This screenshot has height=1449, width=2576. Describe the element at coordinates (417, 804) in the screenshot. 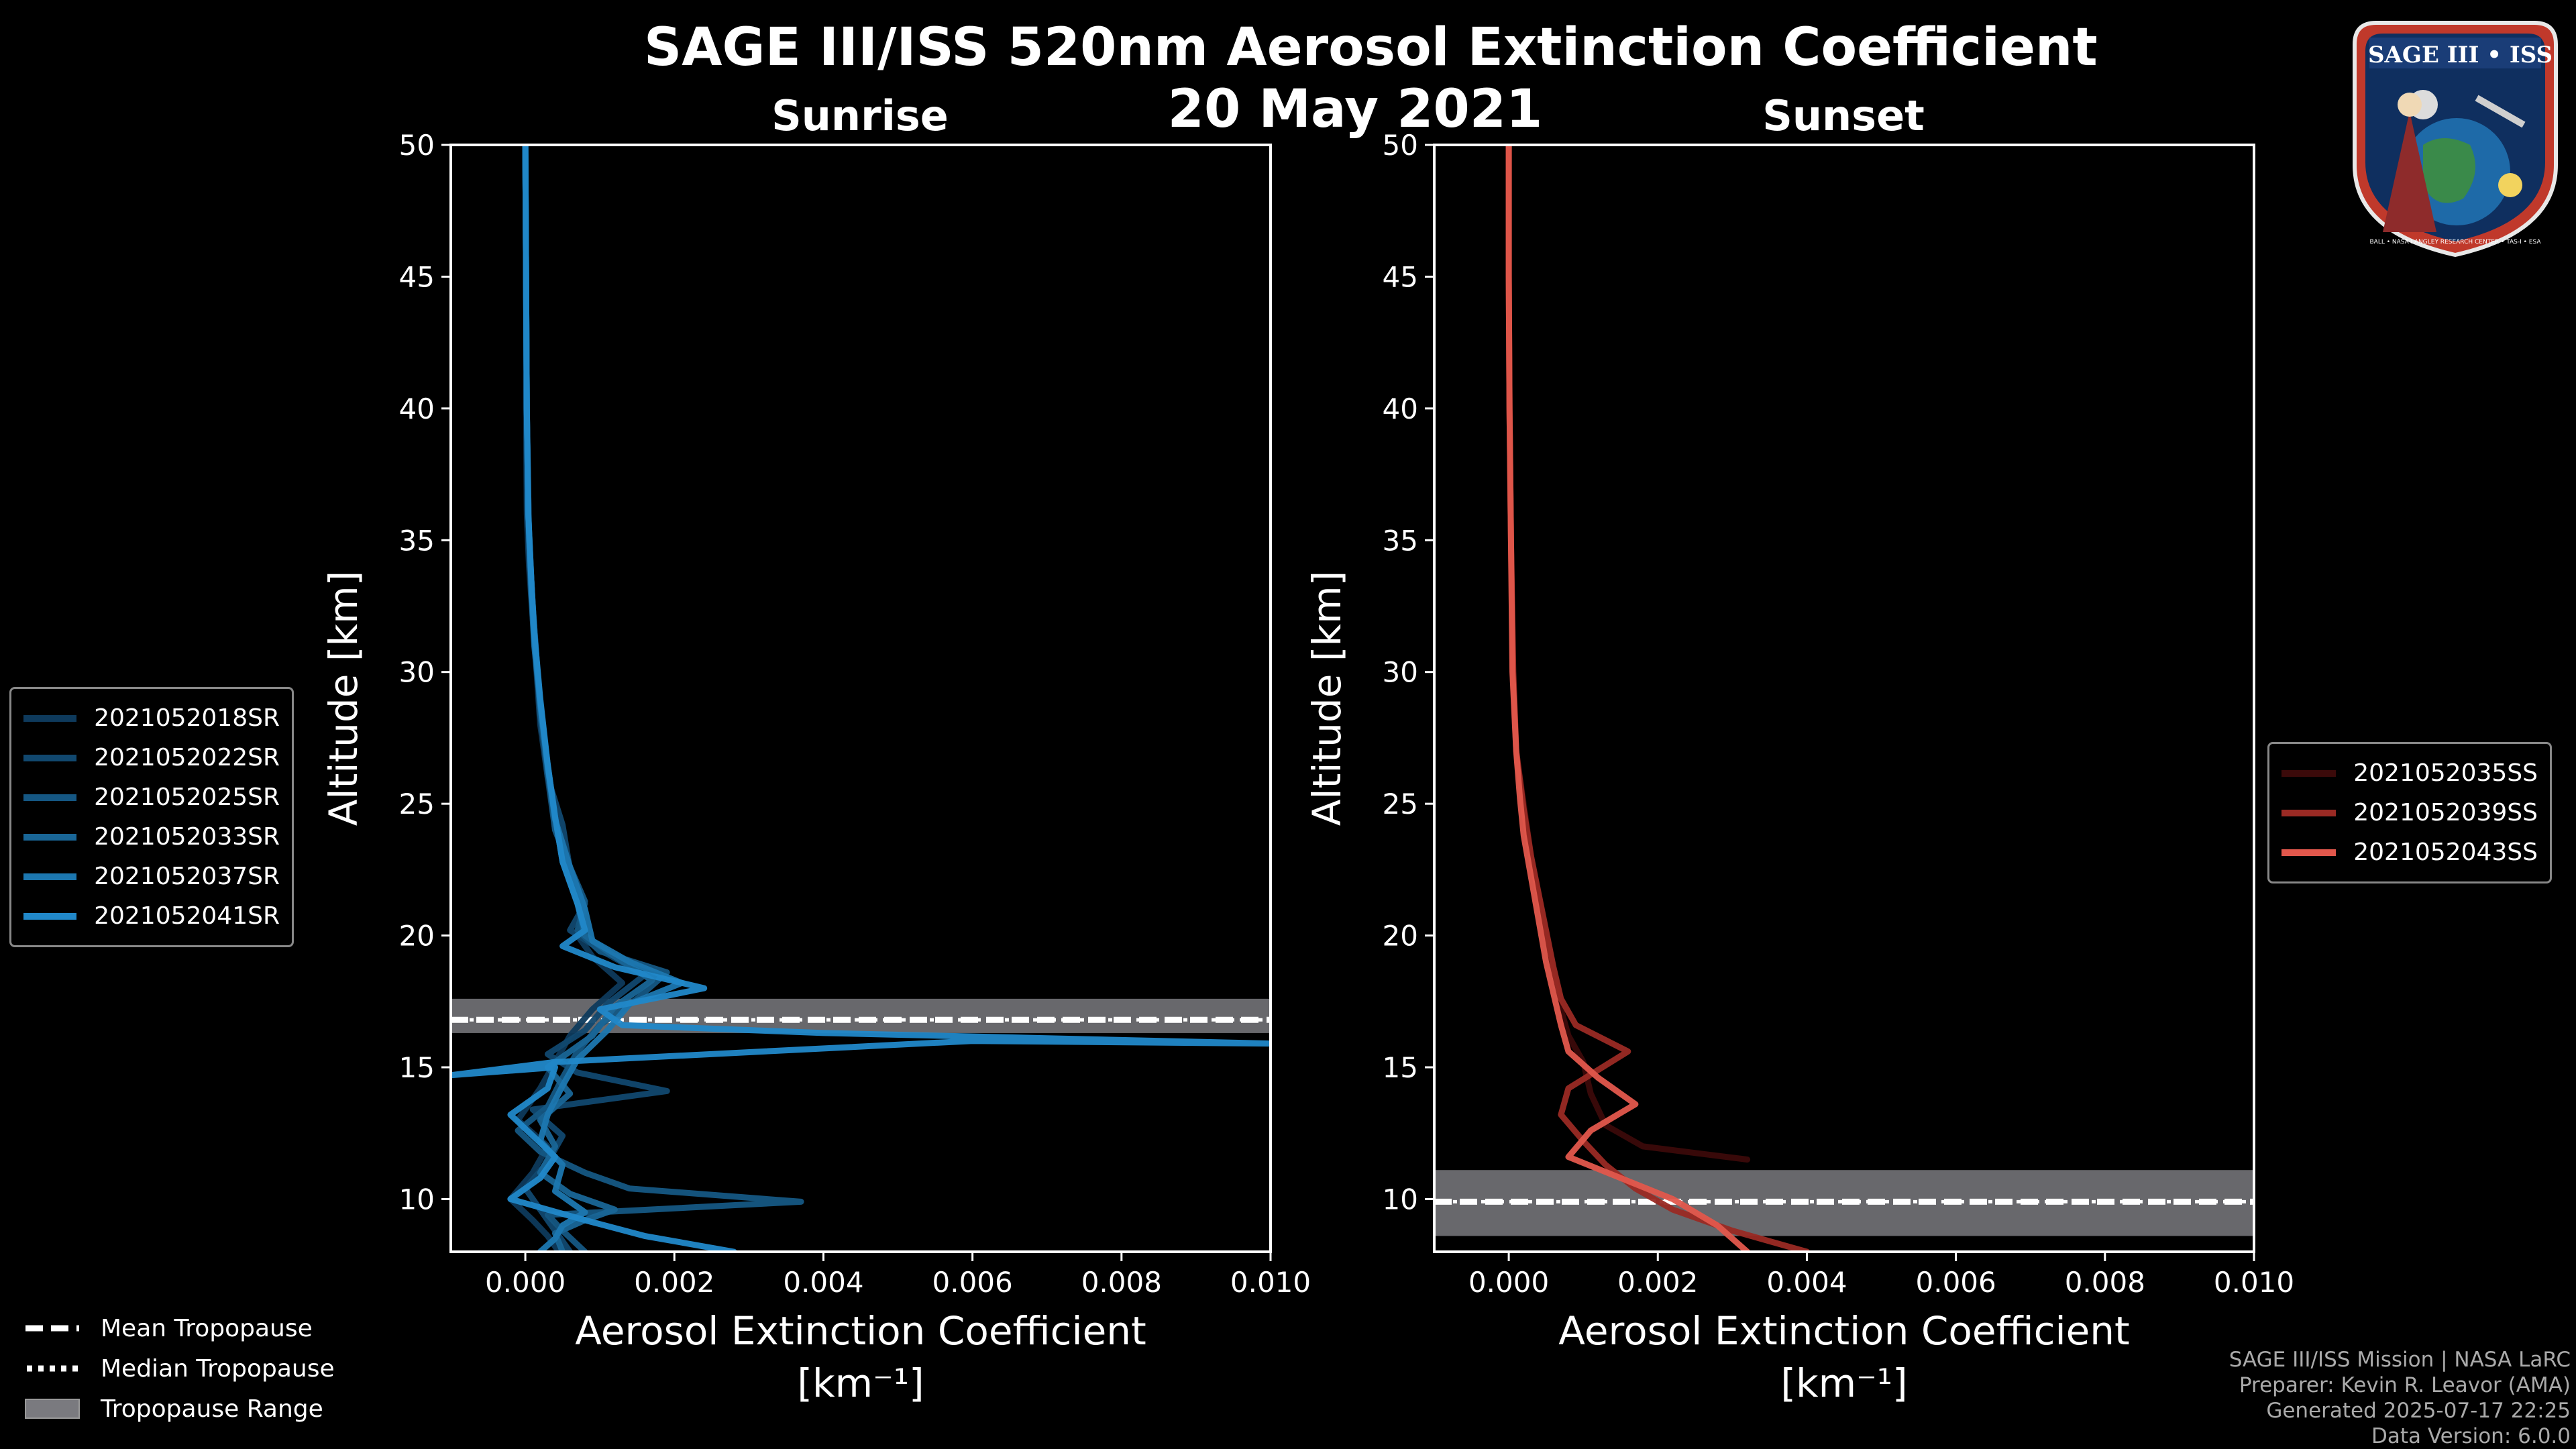

I see `sunrise-ytick-label: 25` at that location.